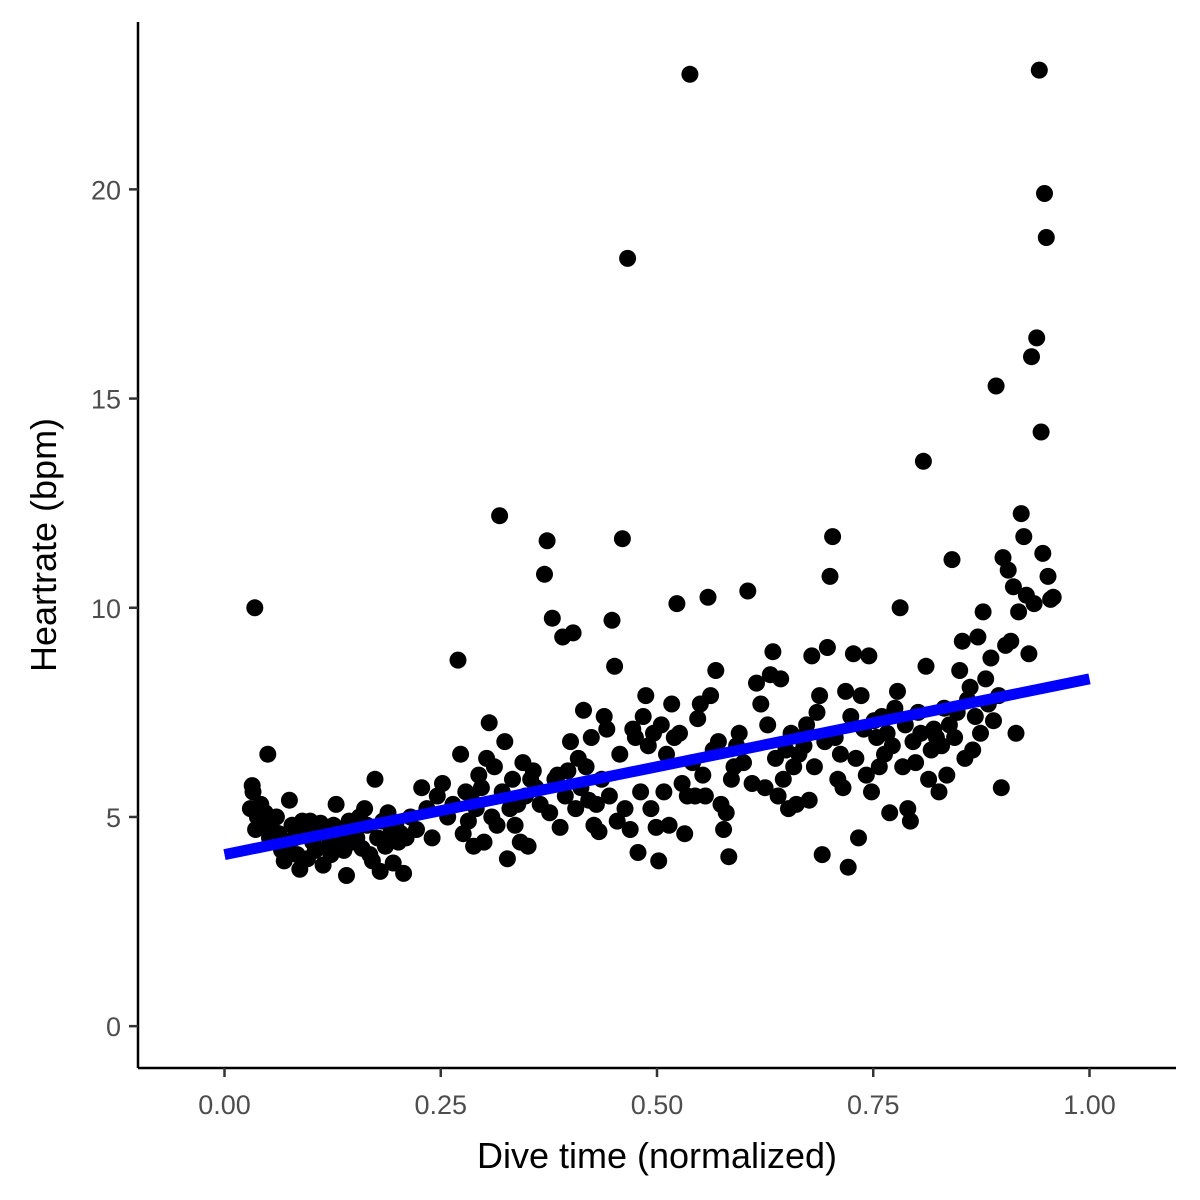 This screenshot has width=1200, height=1200. Describe the element at coordinates (657, 767) in the screenshot. I see `trend-line` at that location.